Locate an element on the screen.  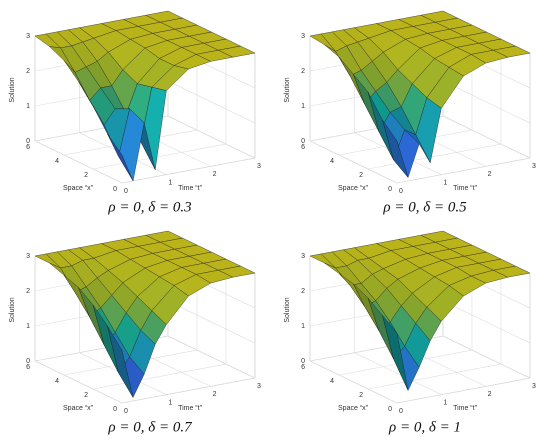
caption: ρ = 0, δ = 0.3 is located at coordinates (149, 207).